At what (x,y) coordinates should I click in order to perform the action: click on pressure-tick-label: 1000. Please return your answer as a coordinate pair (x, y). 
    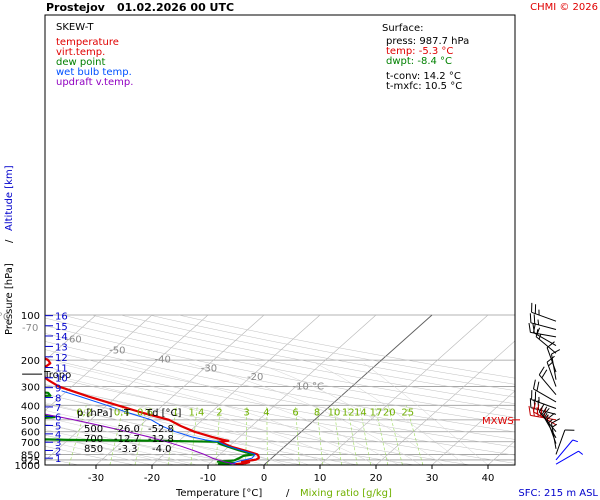
    Looking at the image, I should click on (27, 466).